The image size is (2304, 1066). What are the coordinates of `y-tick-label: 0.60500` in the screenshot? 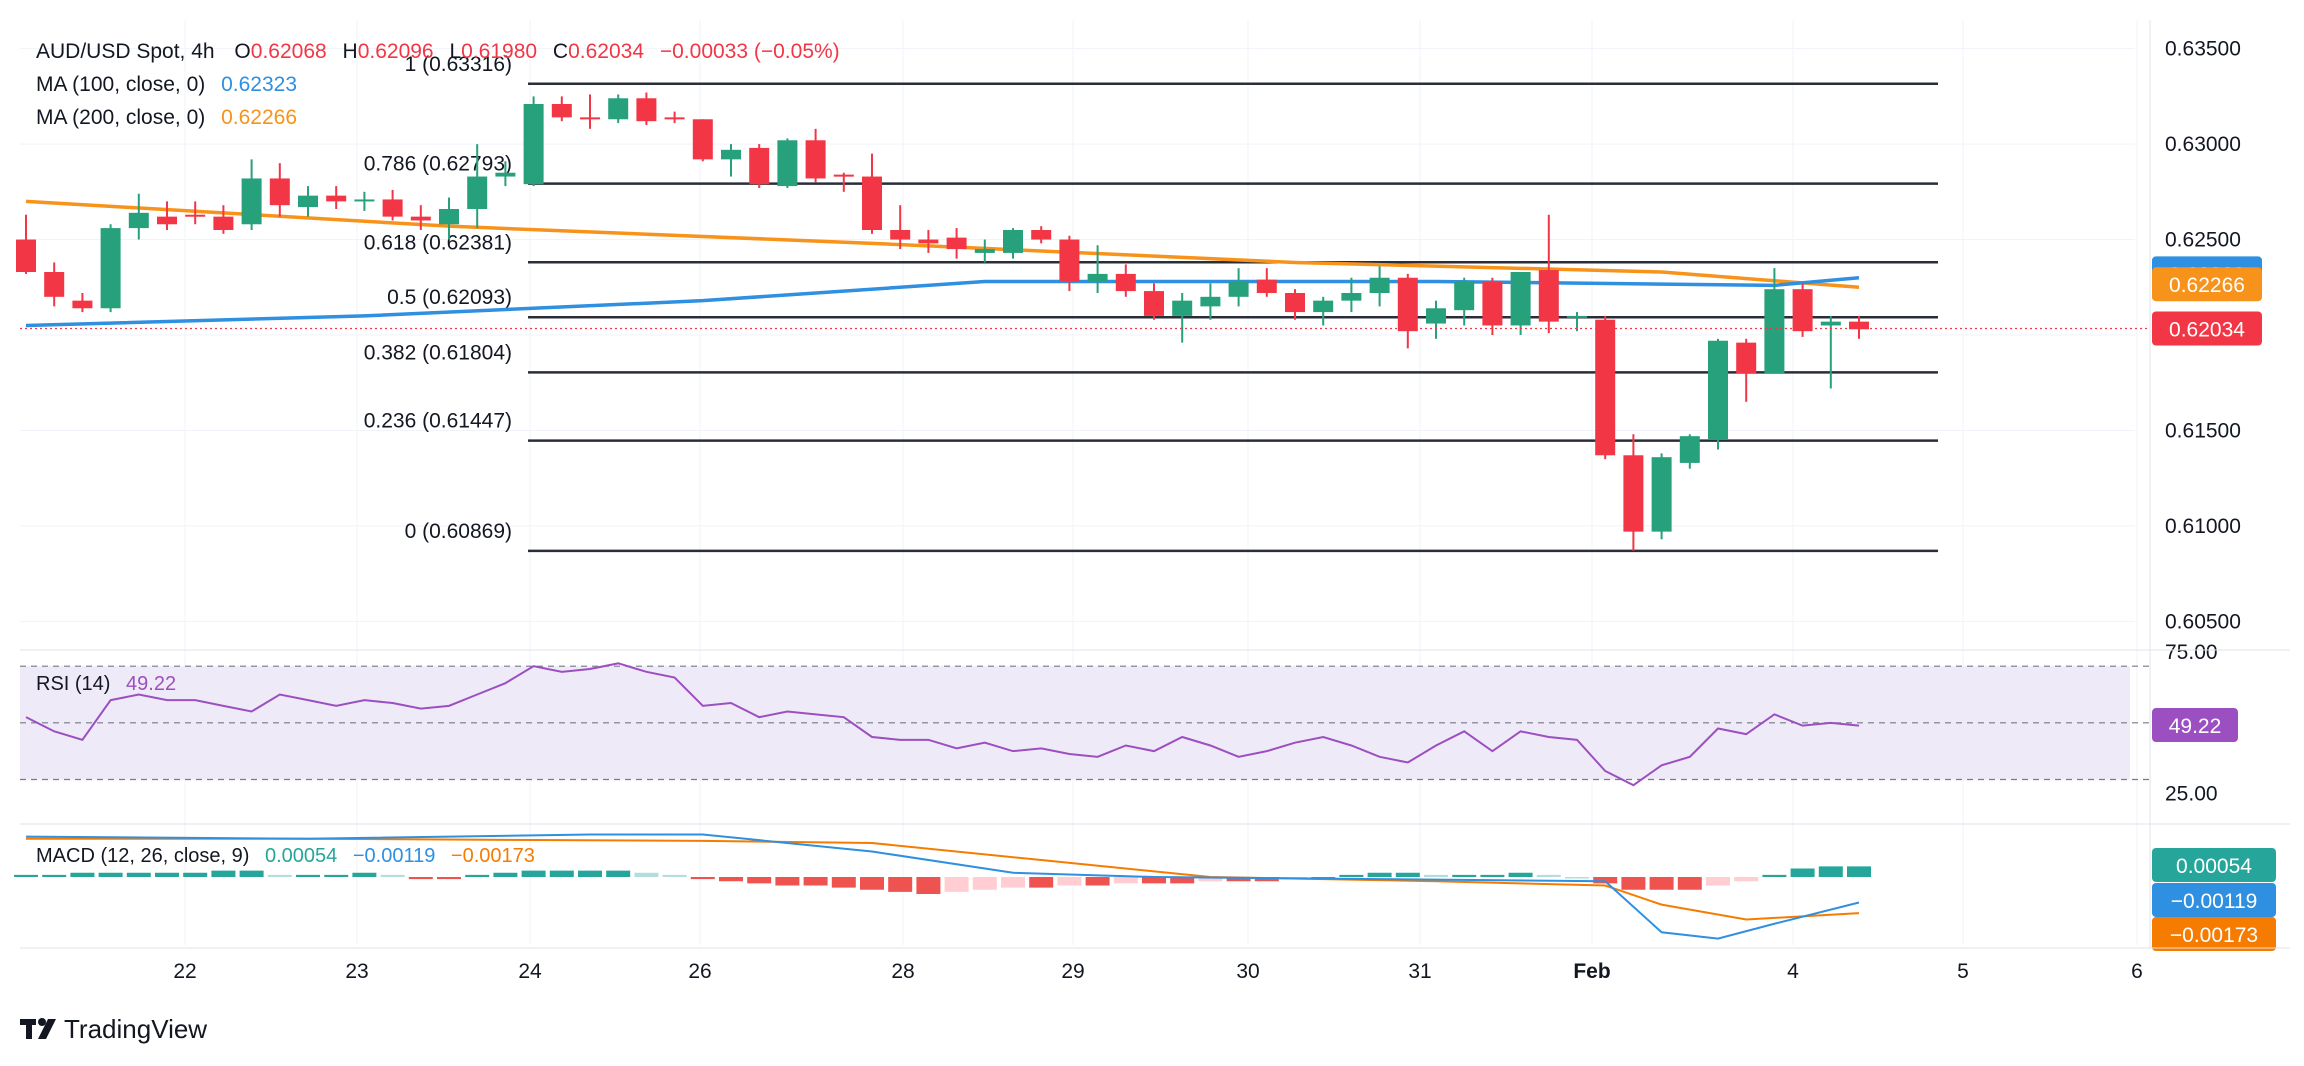 It's located at (2203, 621).